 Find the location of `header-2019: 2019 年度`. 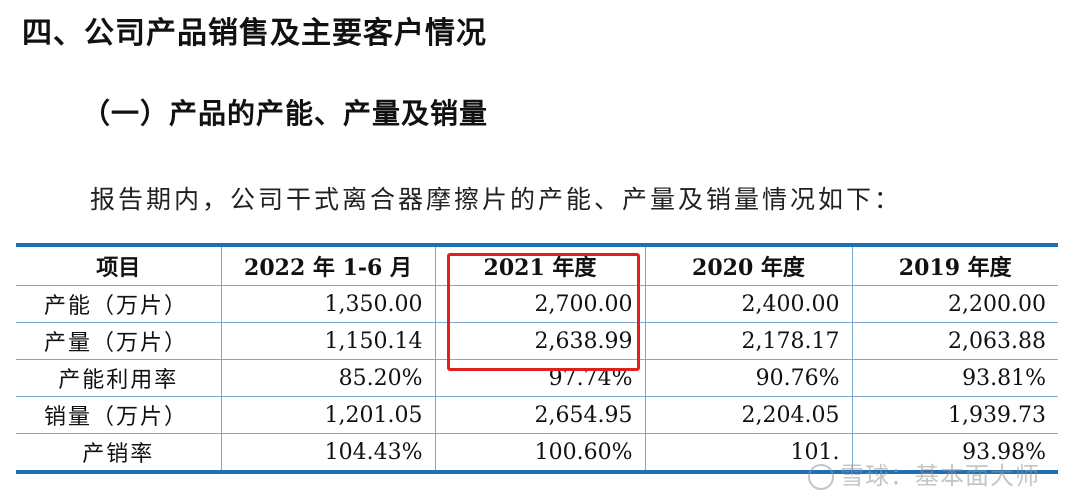

header-2019: 2019 年度 is located at coordinates (954, 266).